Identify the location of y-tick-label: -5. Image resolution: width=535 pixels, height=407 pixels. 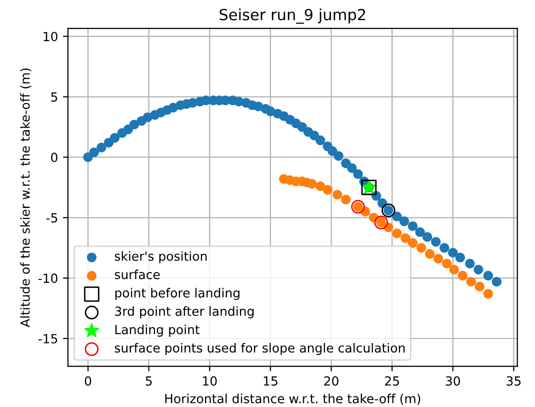
(52, 218).